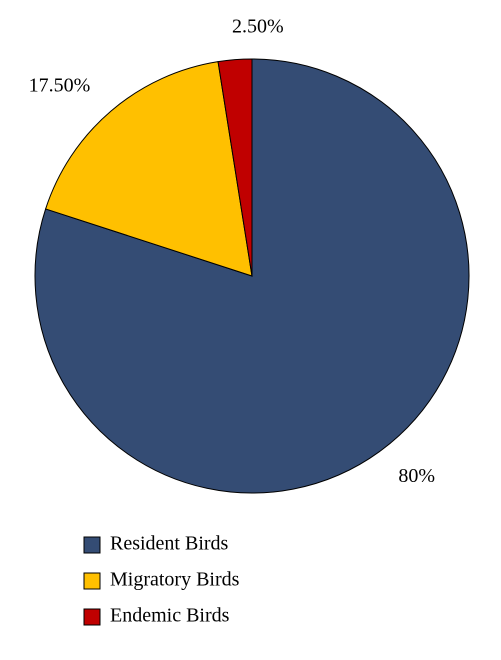  I want to click on data-label: 80%, so click(416, 476).